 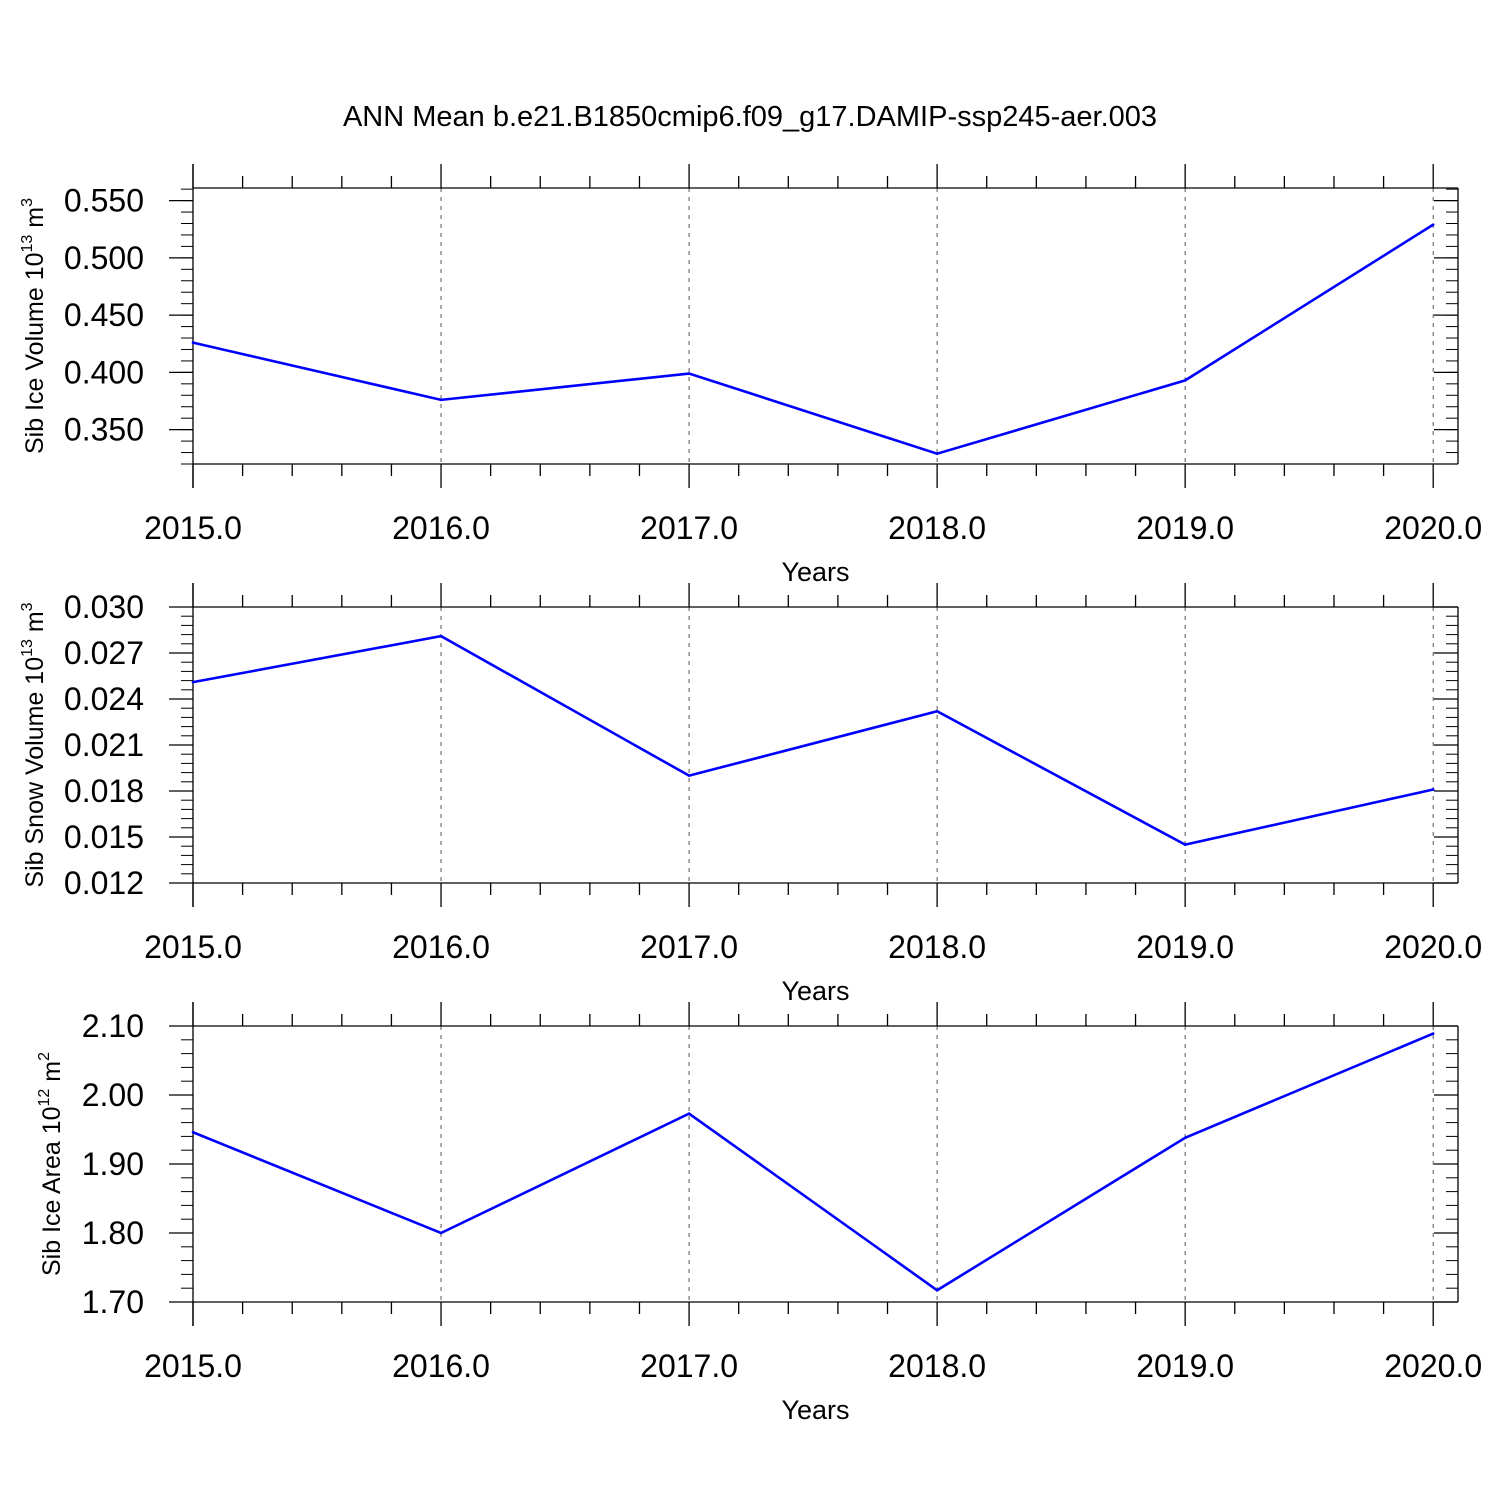 What do you see at coordinates (113, 1233) in the screenshot?
I see `y-tick-label: 1.80` at bounding box center [113, 1233].